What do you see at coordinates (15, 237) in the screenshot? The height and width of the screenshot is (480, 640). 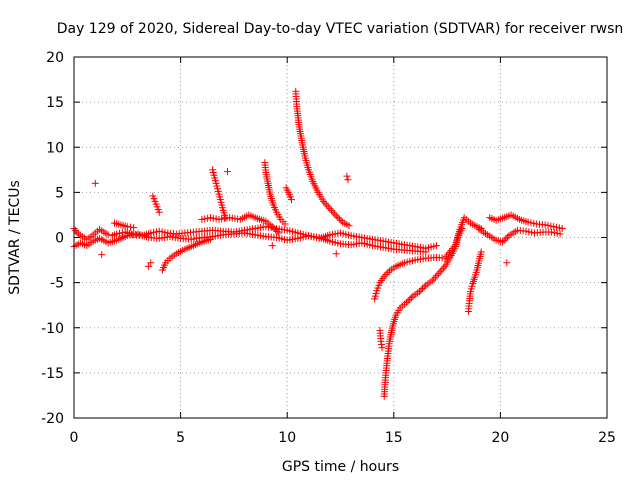 I see `y-axis-label: SDTVAR / TECUs` at bounding box center [15, 237].